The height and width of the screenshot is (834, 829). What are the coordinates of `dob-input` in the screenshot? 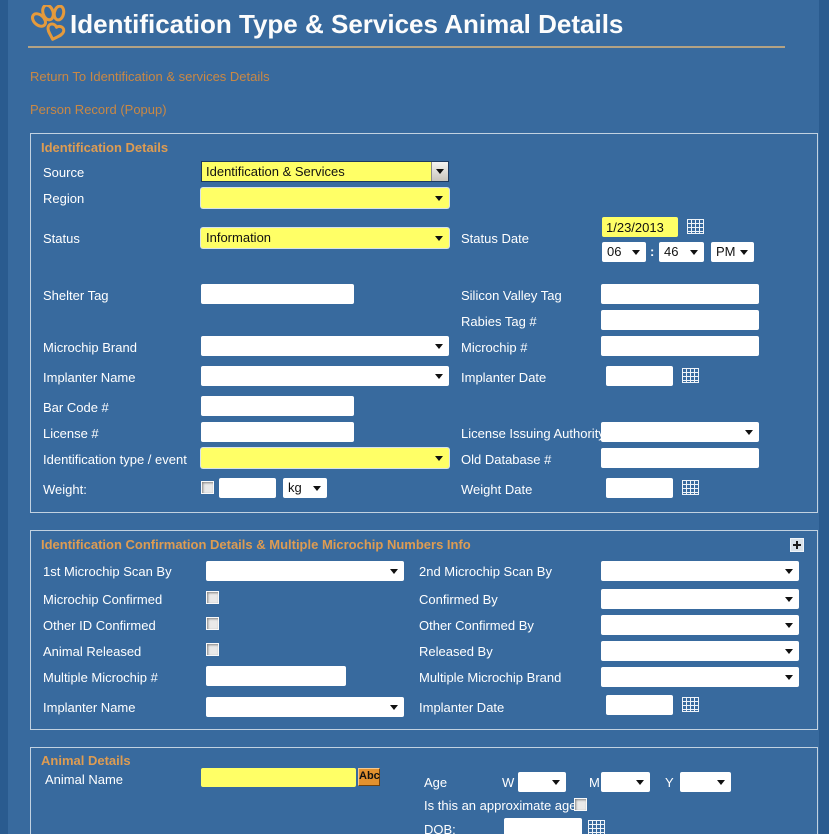 It's located at (543, 826).